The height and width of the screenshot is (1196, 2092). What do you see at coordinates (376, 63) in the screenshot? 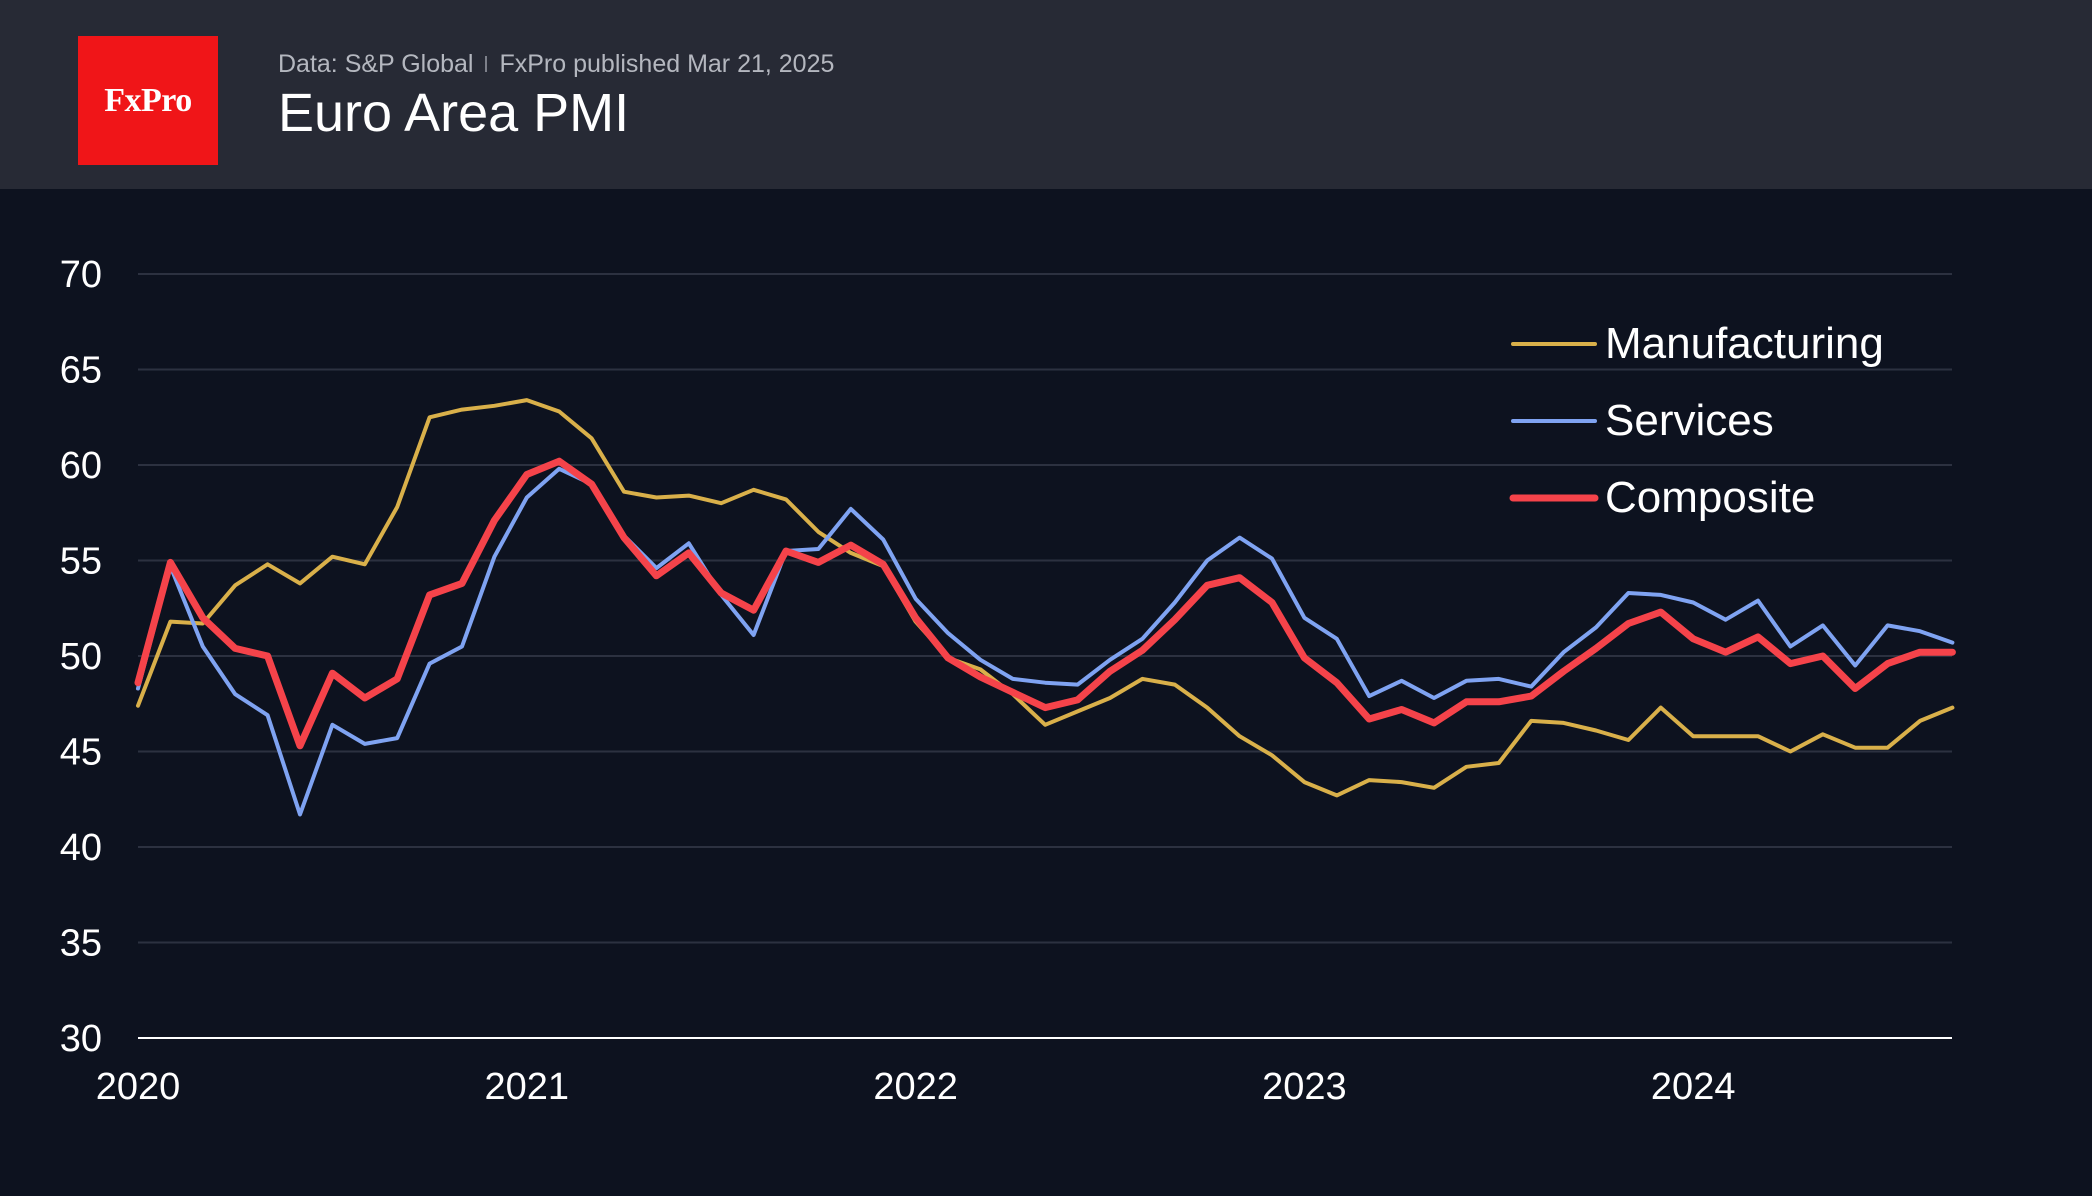
I see `data-source: Data: S&P Global` at bounding box center [376, 63].